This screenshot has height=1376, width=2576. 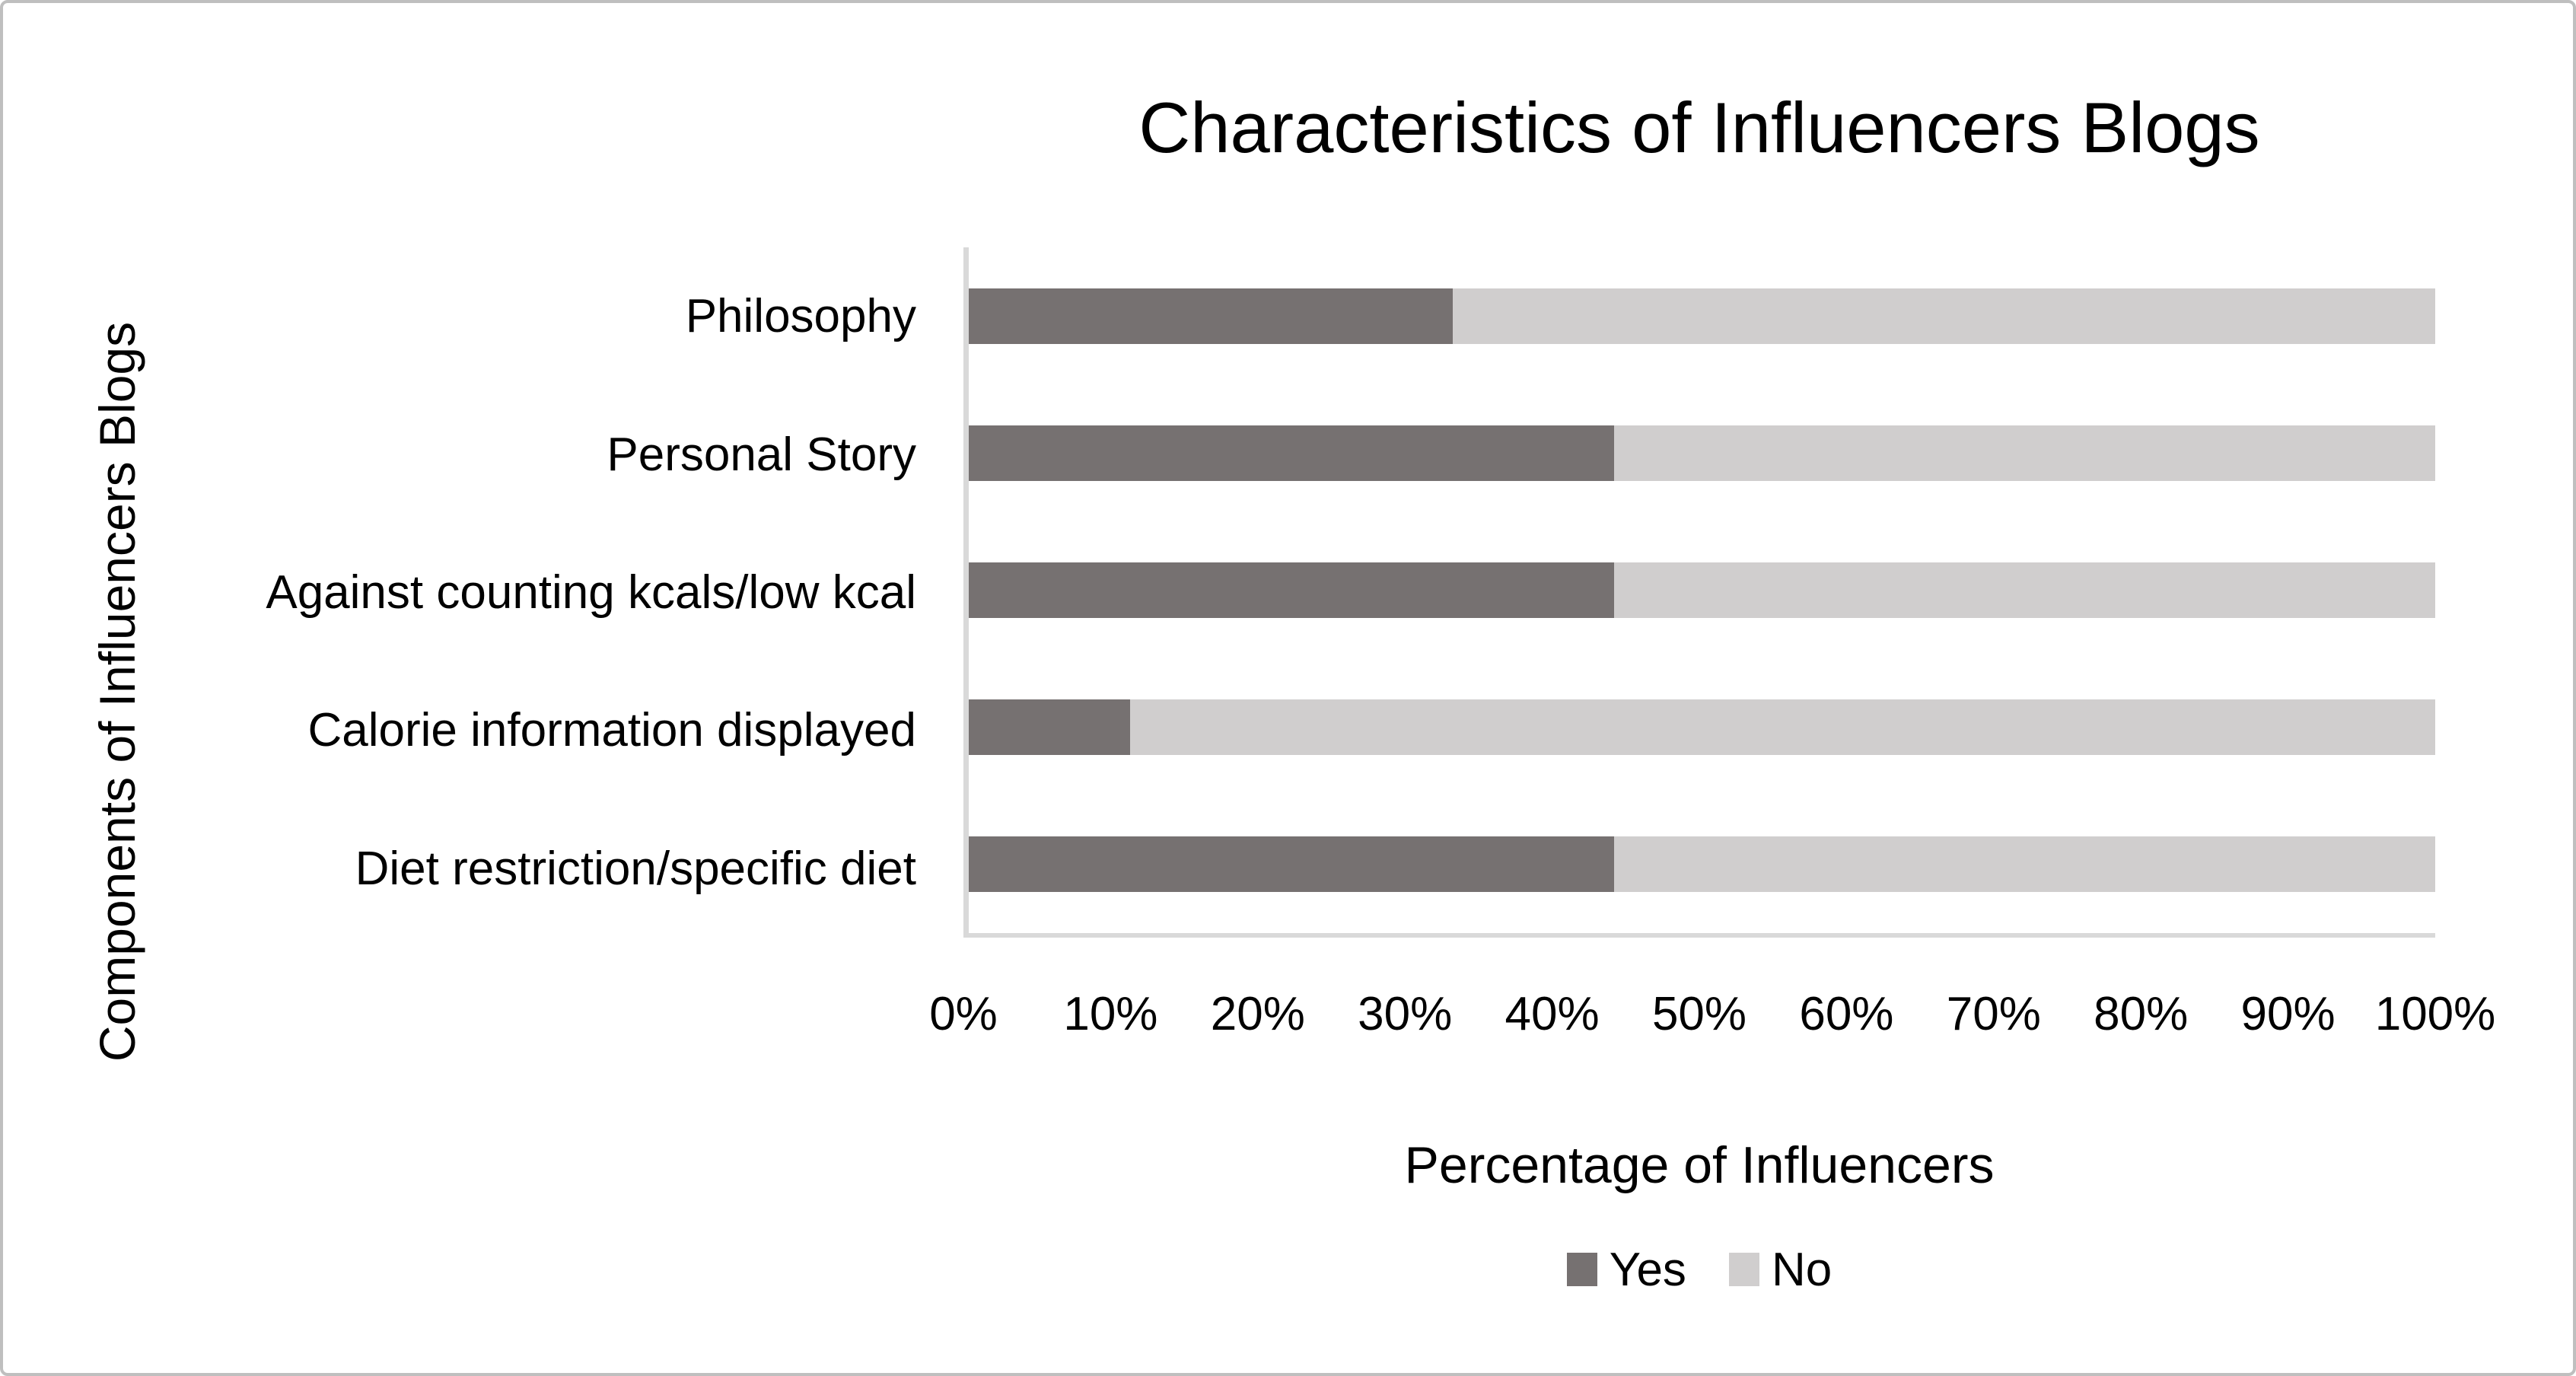 I want to click on x-tick-label: 0%, so click(x=963, y=1014).